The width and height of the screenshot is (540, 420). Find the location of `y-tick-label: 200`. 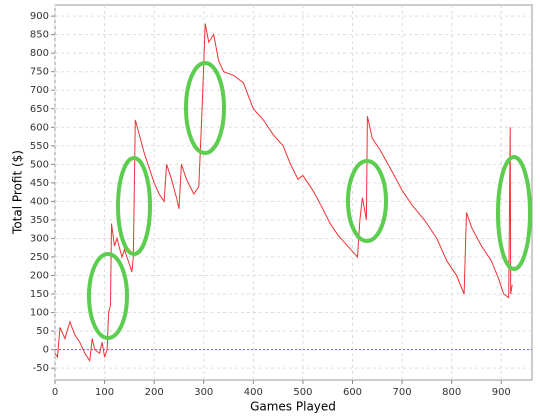

y-tick-label: 200 is located at coordinates (39, 276).